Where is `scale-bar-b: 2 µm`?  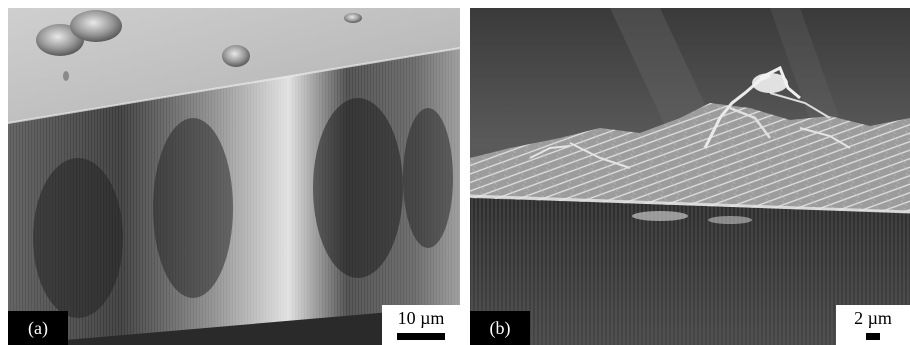
scale-bar-b: 2 µm is located at coordinates (873, 325).